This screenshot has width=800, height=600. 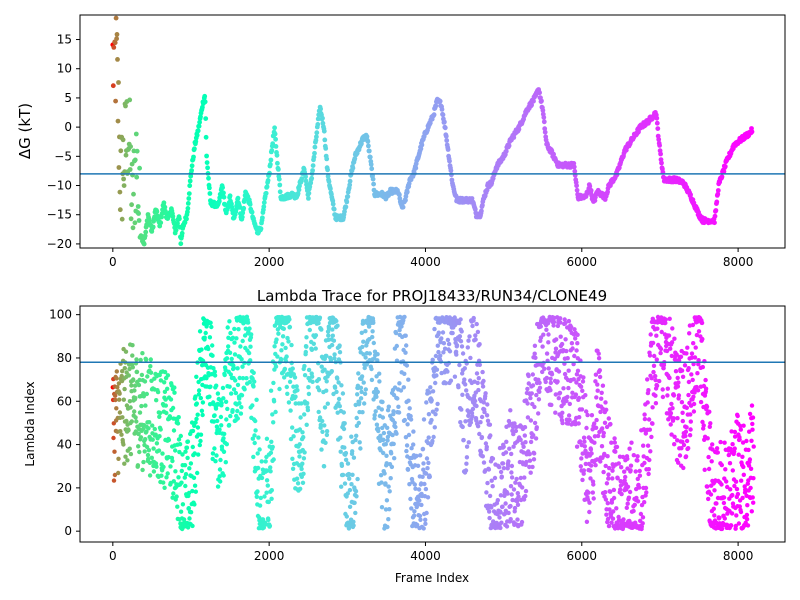 I want to click on top-y-tick-label: 15, so click(x=64, y=40).